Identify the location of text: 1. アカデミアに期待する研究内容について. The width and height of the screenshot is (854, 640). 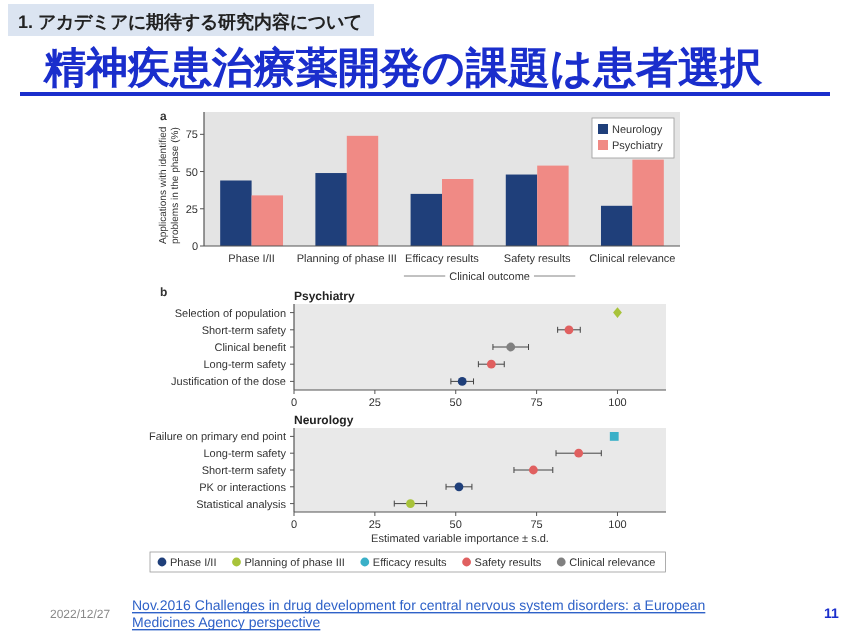
(190, 22).